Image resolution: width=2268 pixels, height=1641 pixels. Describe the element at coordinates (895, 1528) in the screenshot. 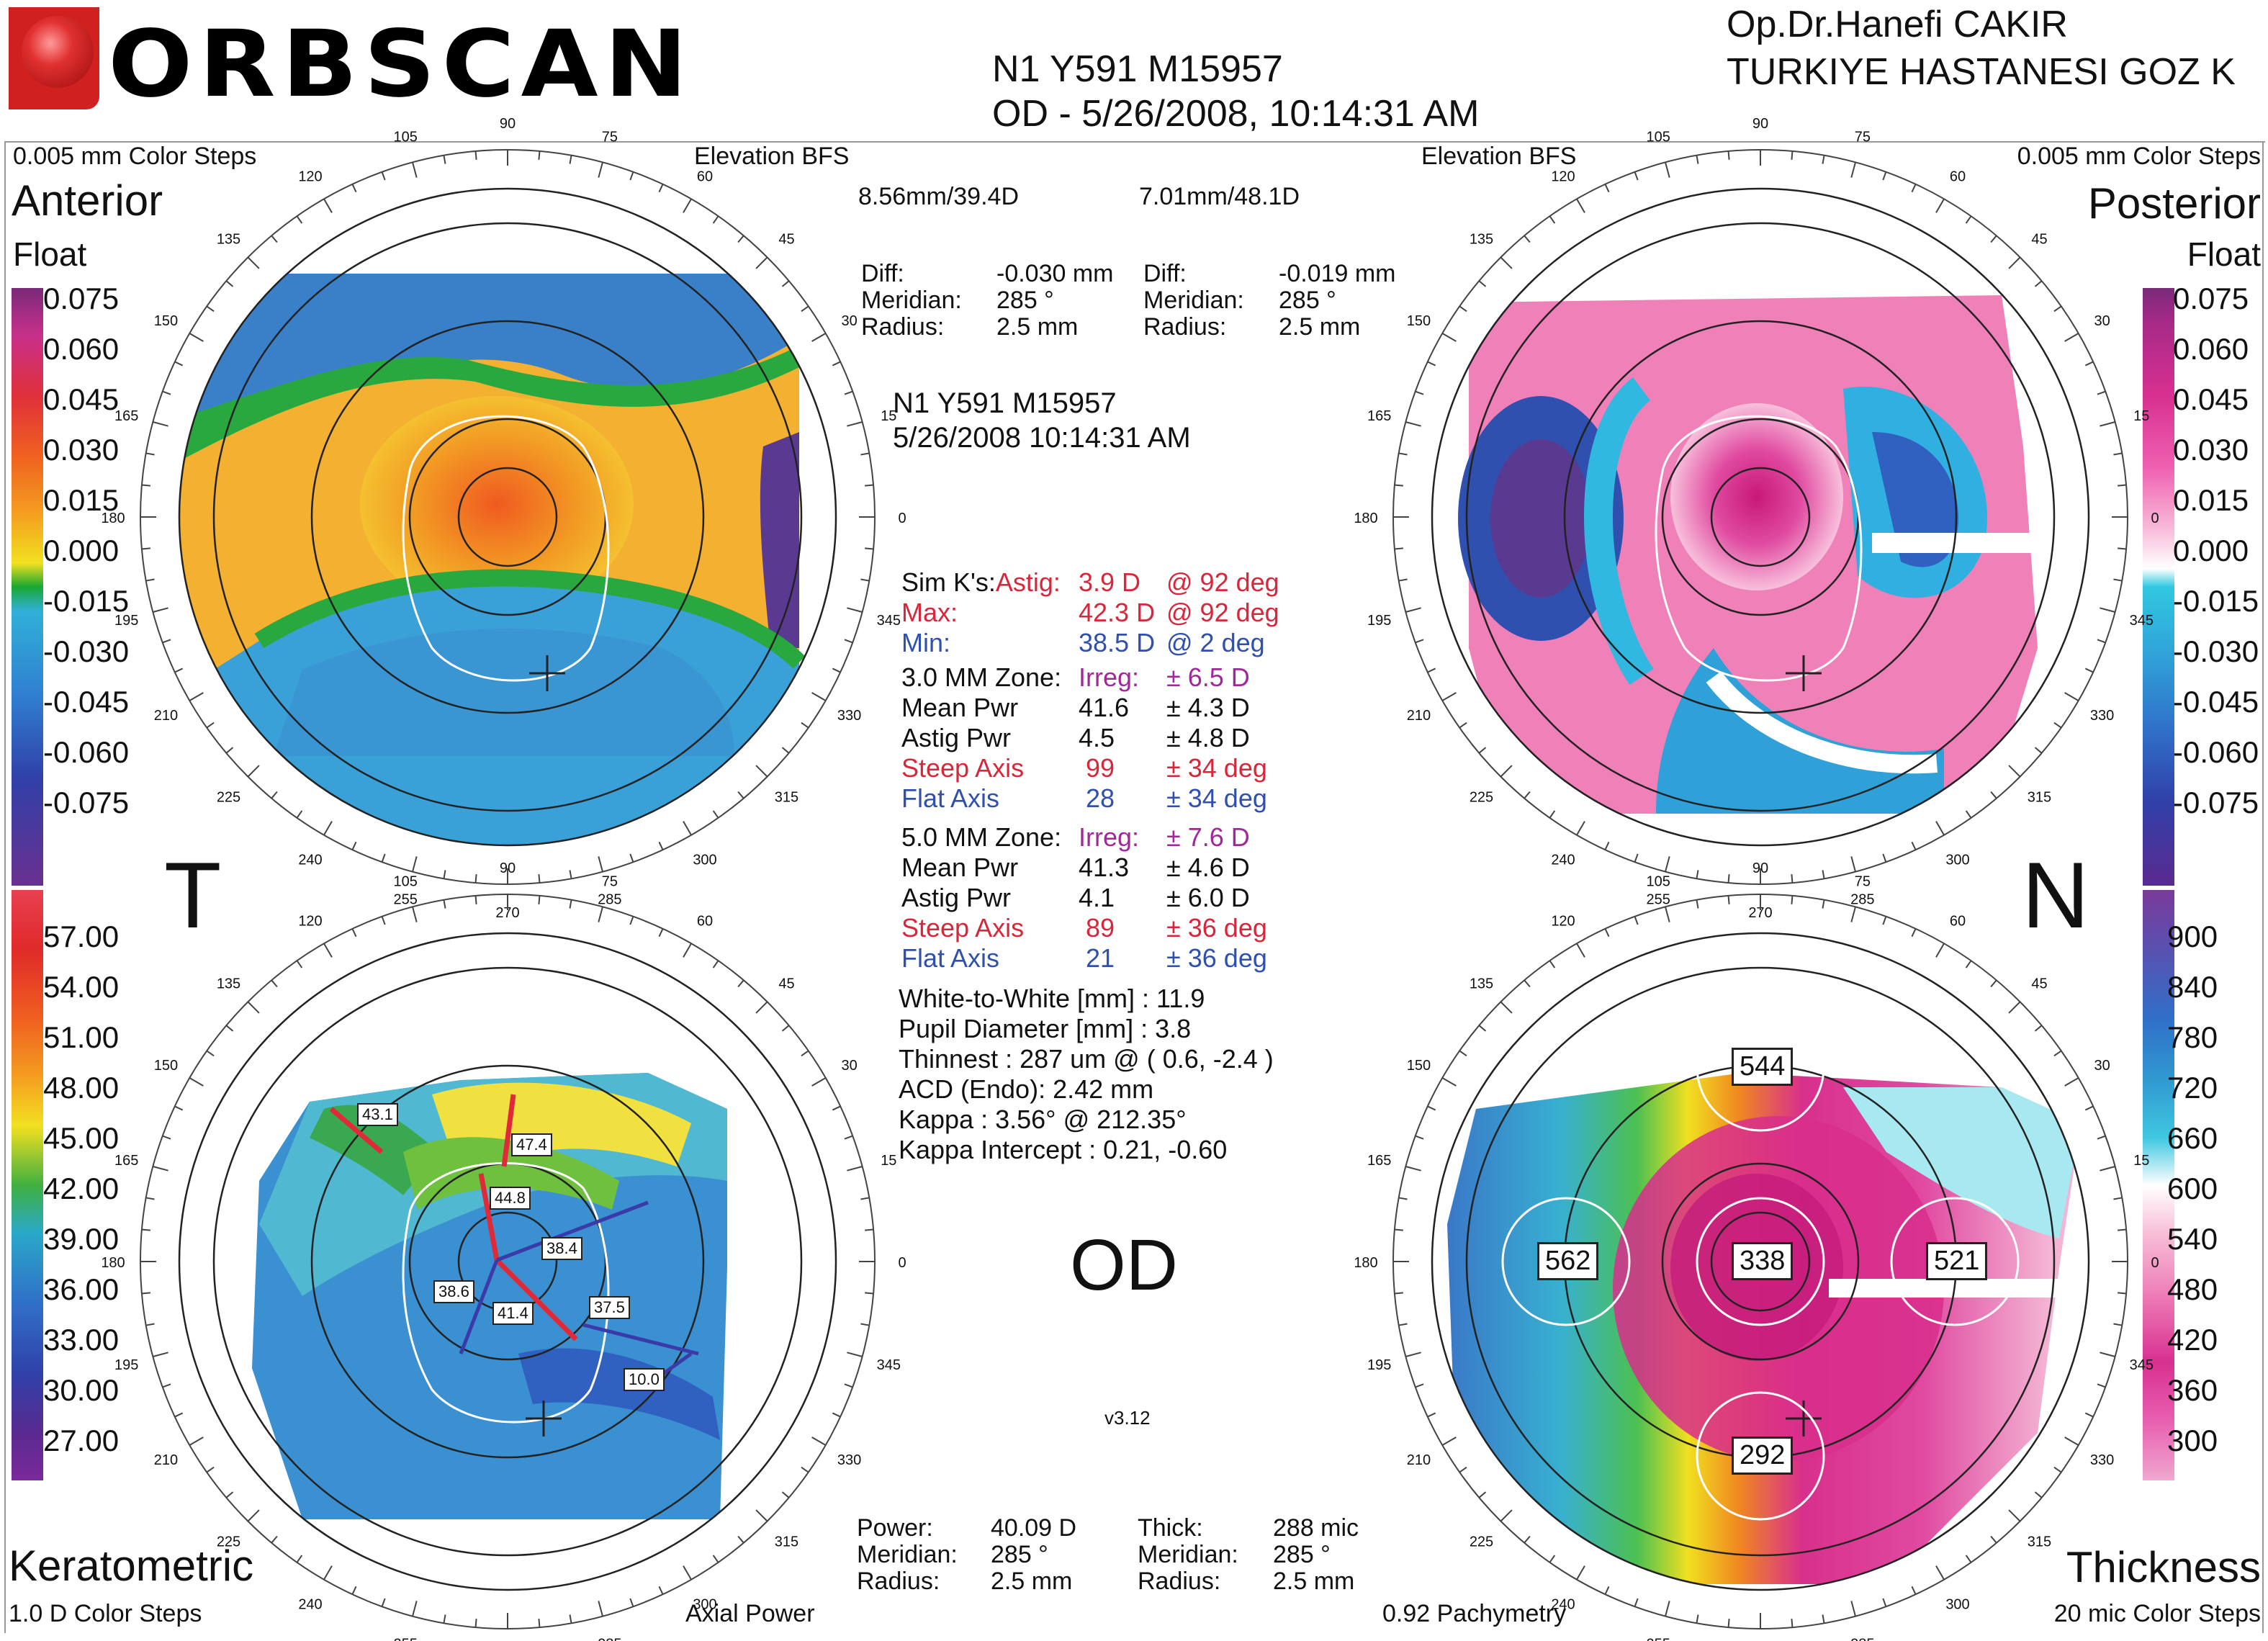

I see `kerato-power-label: Power:` at that location.